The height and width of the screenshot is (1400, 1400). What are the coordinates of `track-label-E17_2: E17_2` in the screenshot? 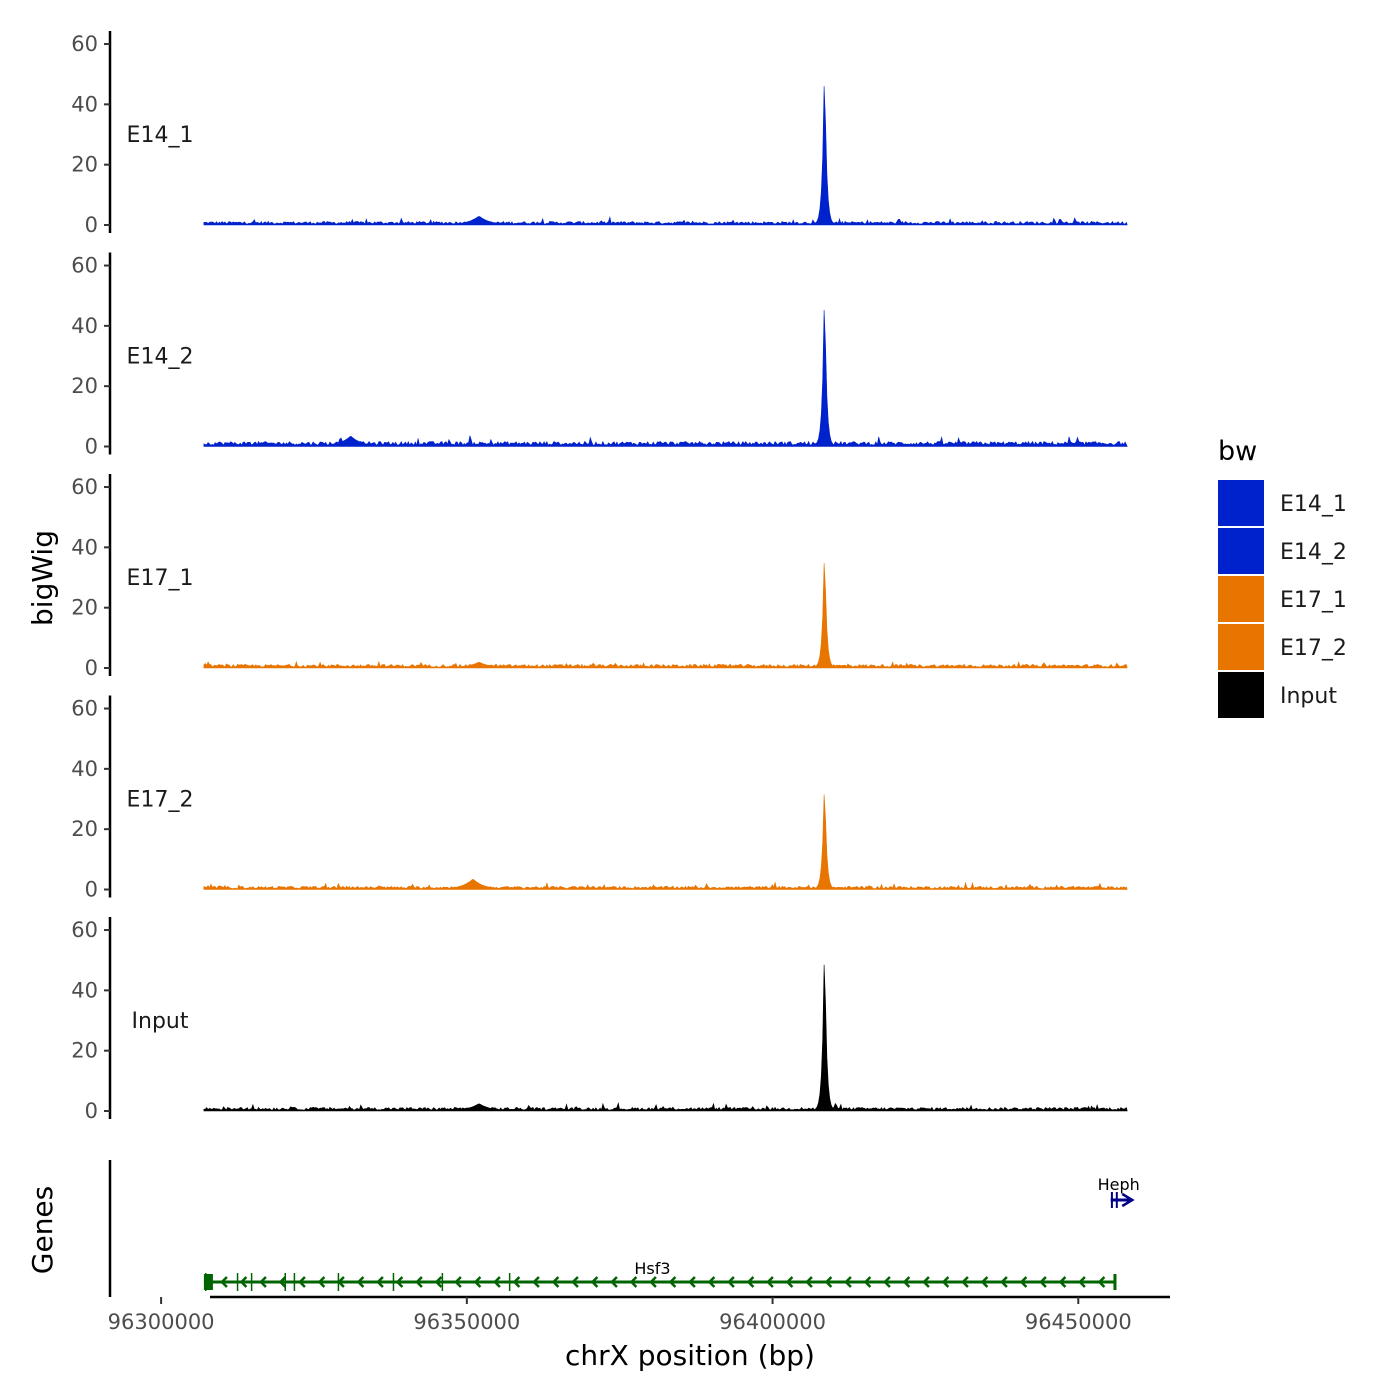 It's located at (160, 800).